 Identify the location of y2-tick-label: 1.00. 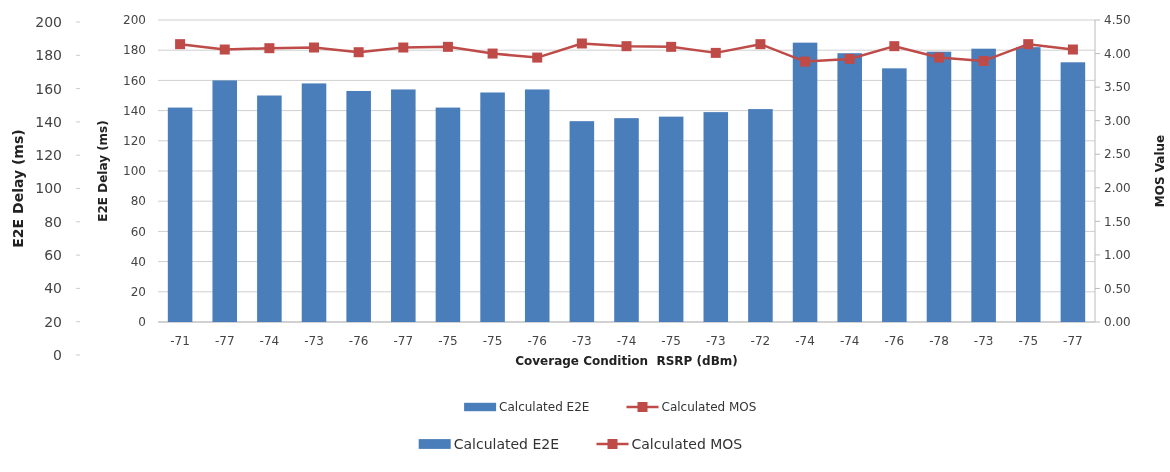
(1117, 255).